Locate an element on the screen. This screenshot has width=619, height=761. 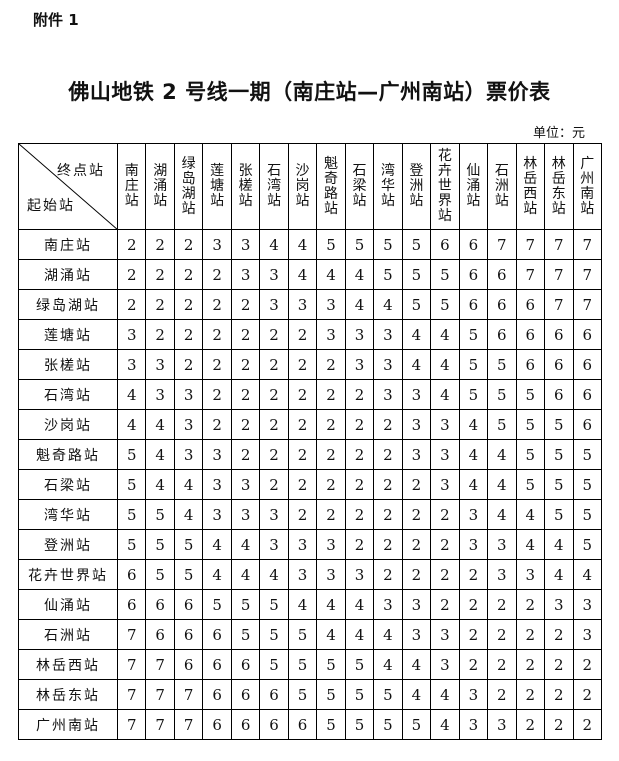
attachment-label: 附件 1 is located at coordinates (56, 20).